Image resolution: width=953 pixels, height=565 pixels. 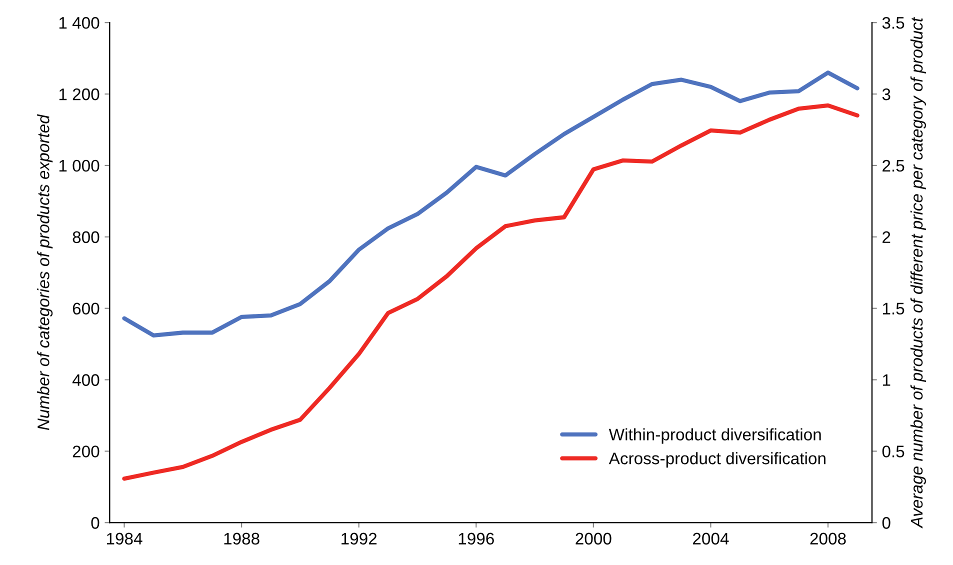 I want to click on y2-axis-title: Average number of products of different price per category of product, so click(x=918, y=272).